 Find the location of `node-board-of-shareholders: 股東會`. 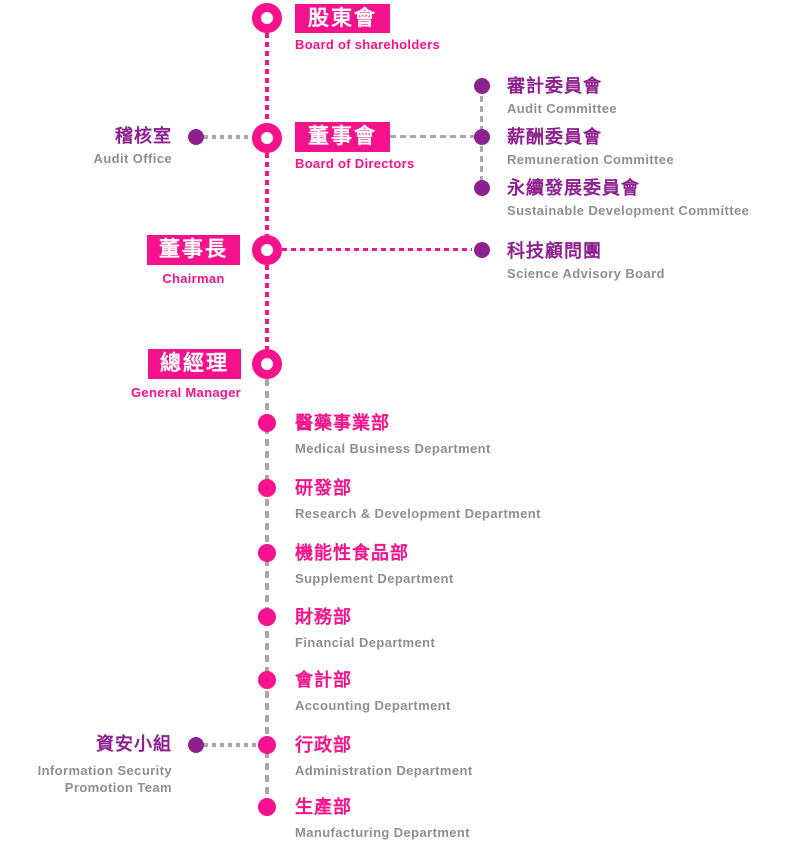

node-board-of-shareholders: 股東會 is located at coordinates (342, 18).